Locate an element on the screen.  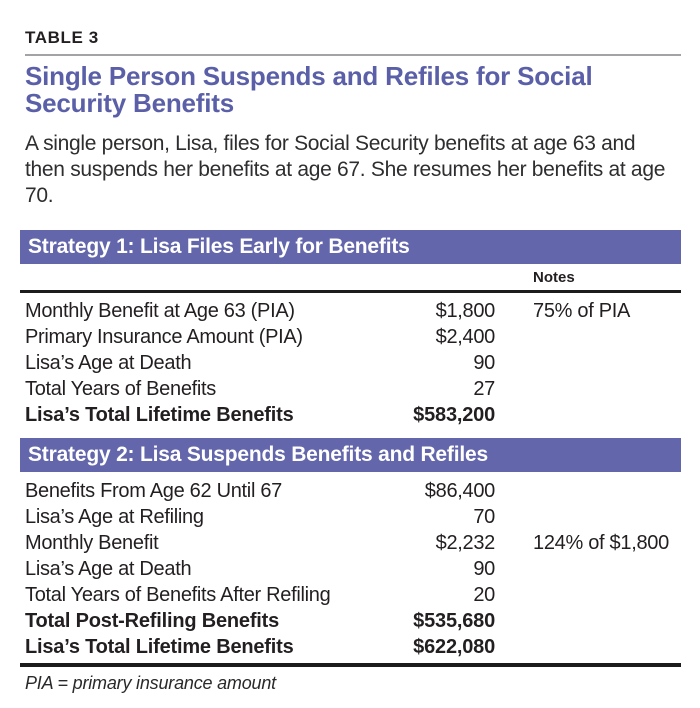
table-row: Primary Insurance Amount (PIA) $2,400 is located at coordinates (350, 337).